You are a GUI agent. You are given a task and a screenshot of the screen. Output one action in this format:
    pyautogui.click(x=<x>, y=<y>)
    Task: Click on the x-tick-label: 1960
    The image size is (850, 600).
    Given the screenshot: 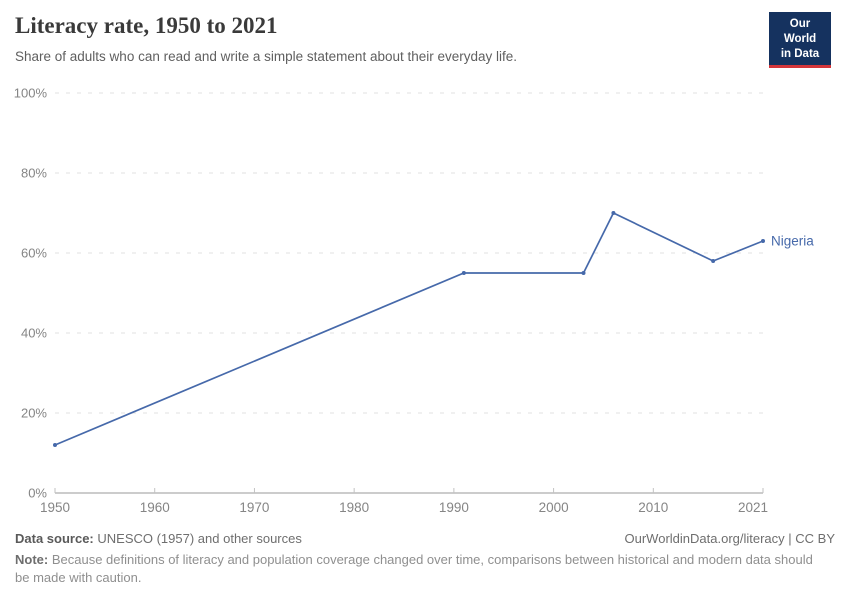 What is the action you would take?
    pyautogui.click(x=155, y=507)
    